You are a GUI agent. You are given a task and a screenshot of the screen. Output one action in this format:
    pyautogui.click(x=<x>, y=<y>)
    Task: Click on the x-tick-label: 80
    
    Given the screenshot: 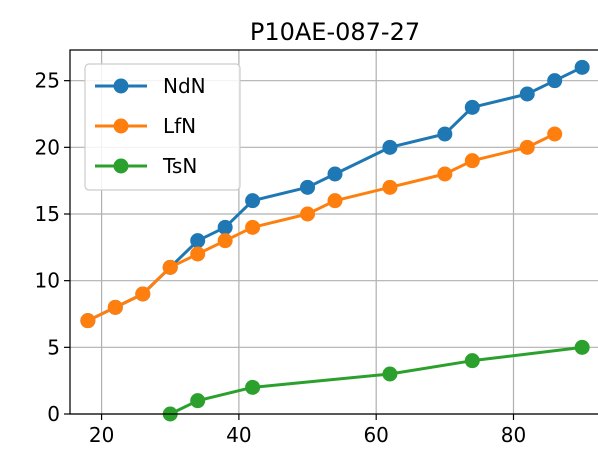 What is the action you would take?
    pyautogui.click(x=513, y=435)
    